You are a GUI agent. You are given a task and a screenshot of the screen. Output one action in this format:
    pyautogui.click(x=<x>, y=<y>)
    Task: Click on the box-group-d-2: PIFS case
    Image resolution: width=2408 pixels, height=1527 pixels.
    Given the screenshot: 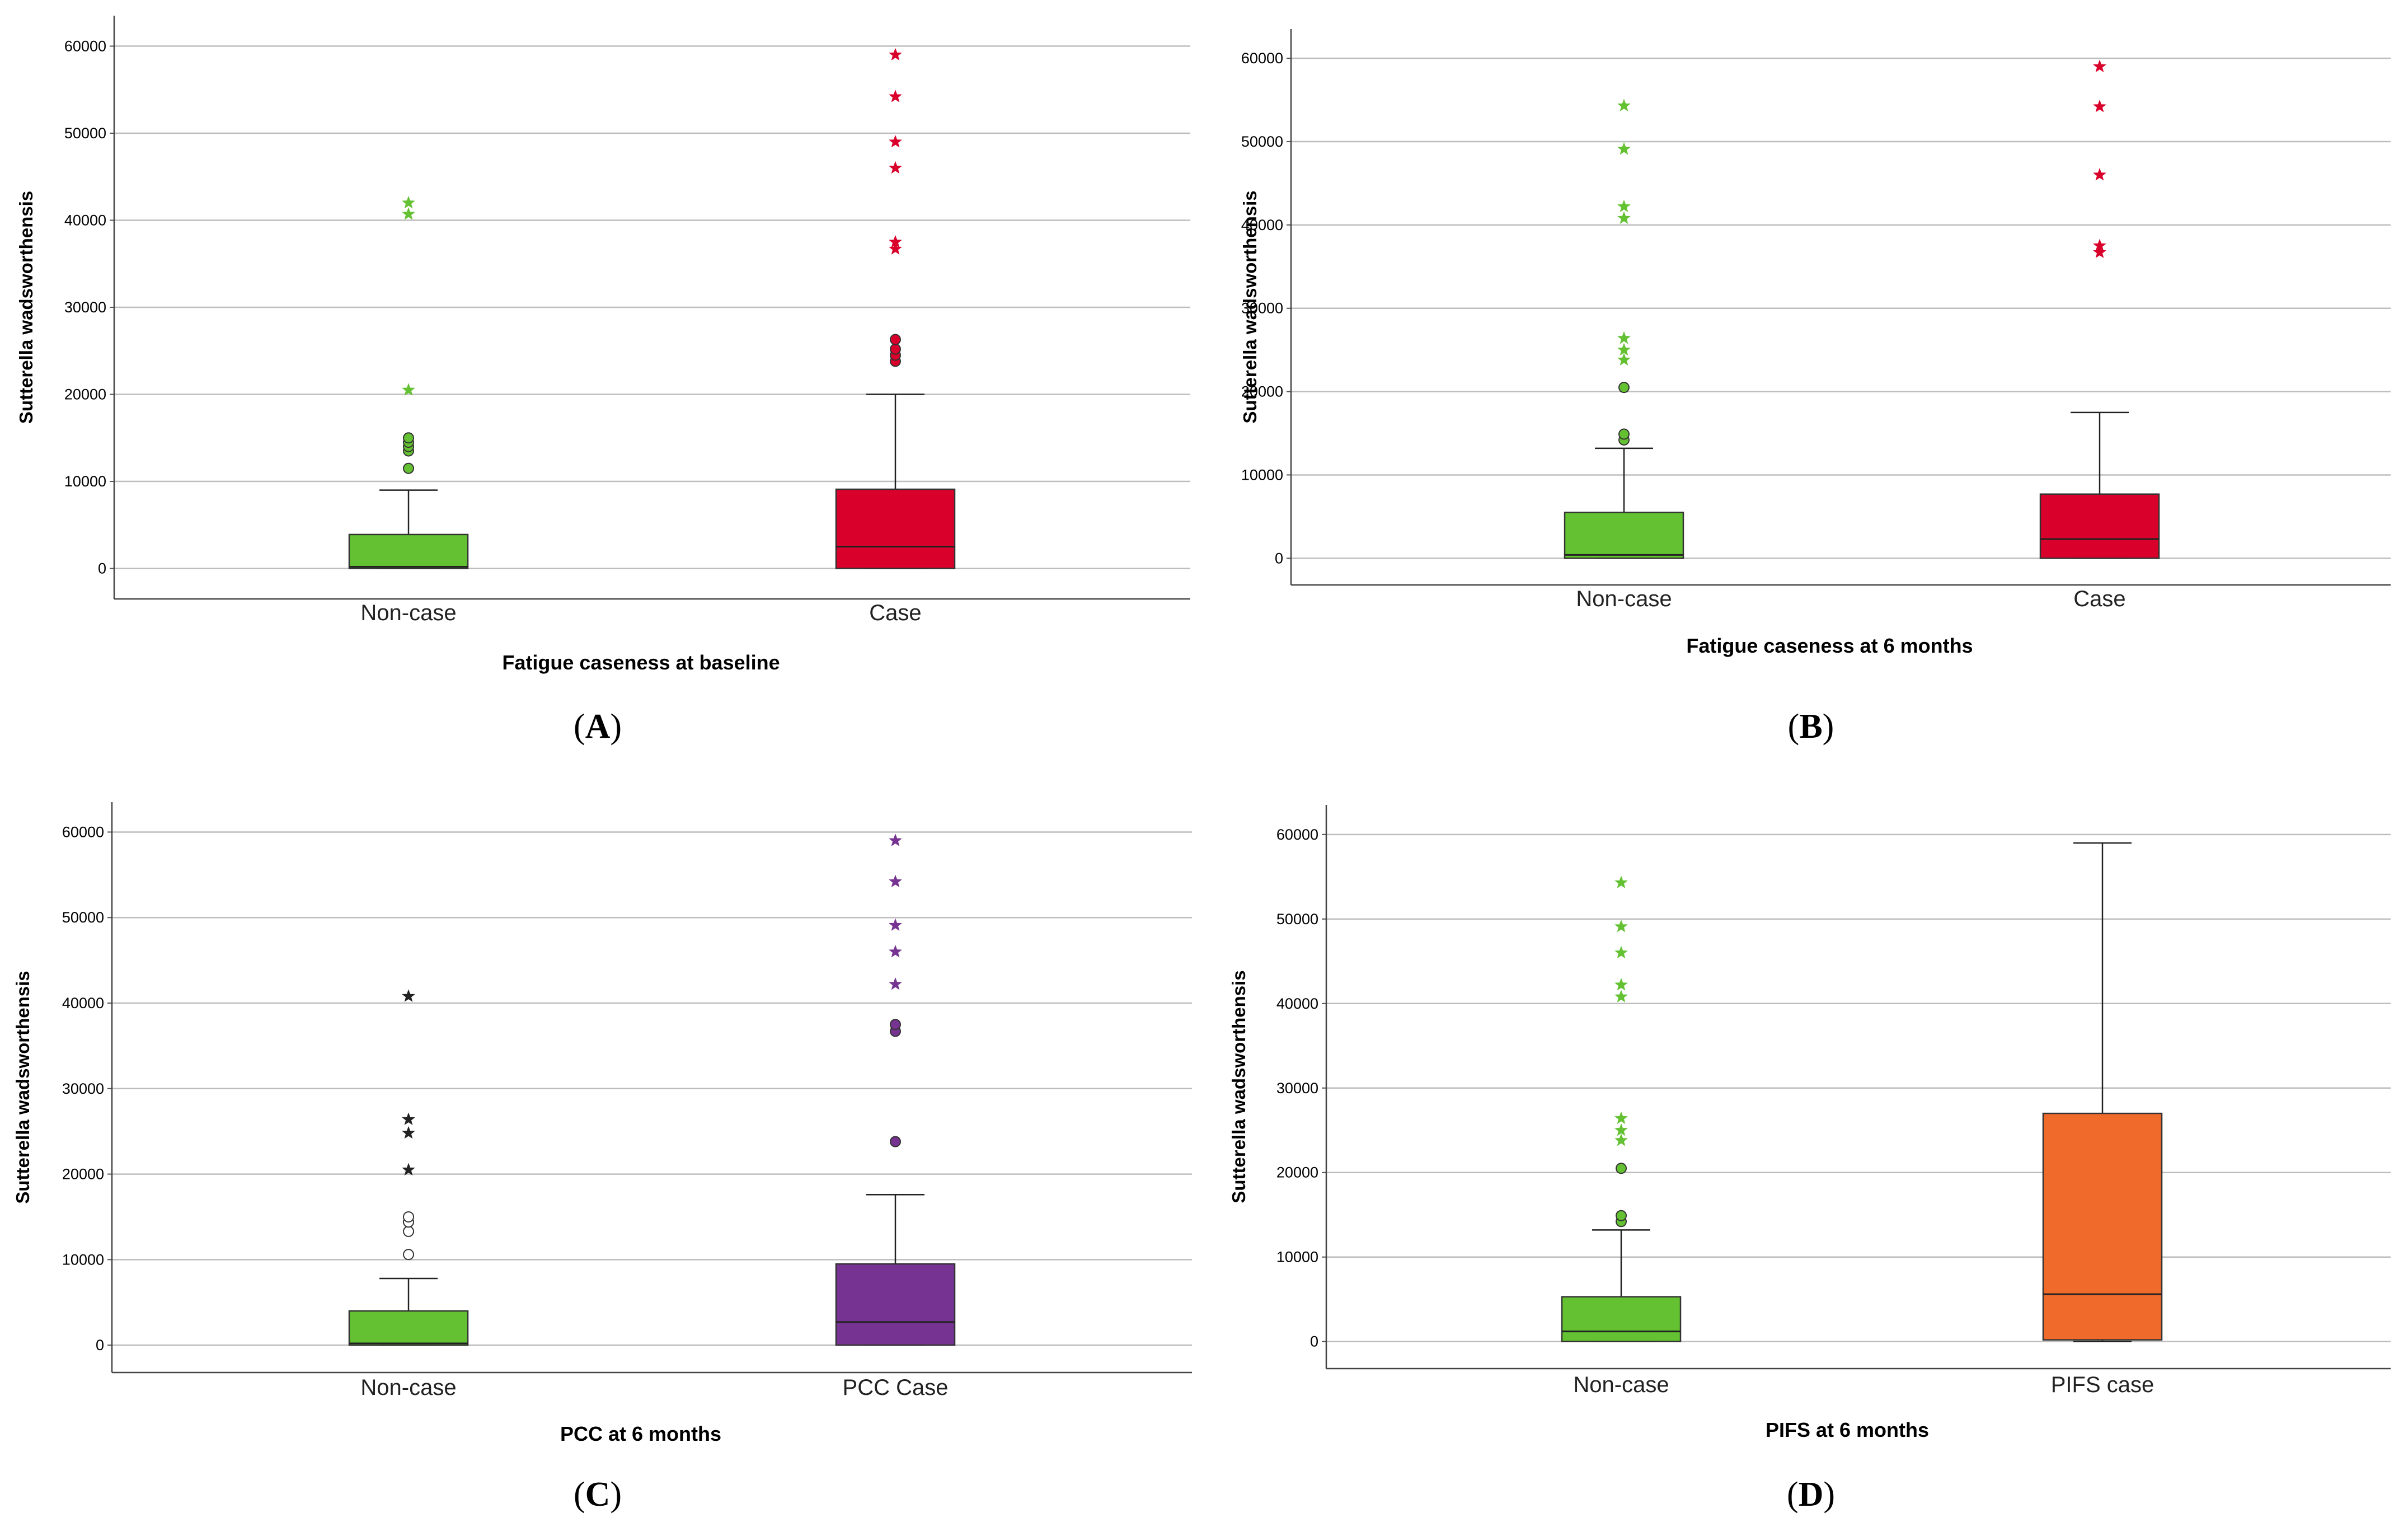 What is the action you would take?
    pyautogui.click(x=2102, y=1119)
    